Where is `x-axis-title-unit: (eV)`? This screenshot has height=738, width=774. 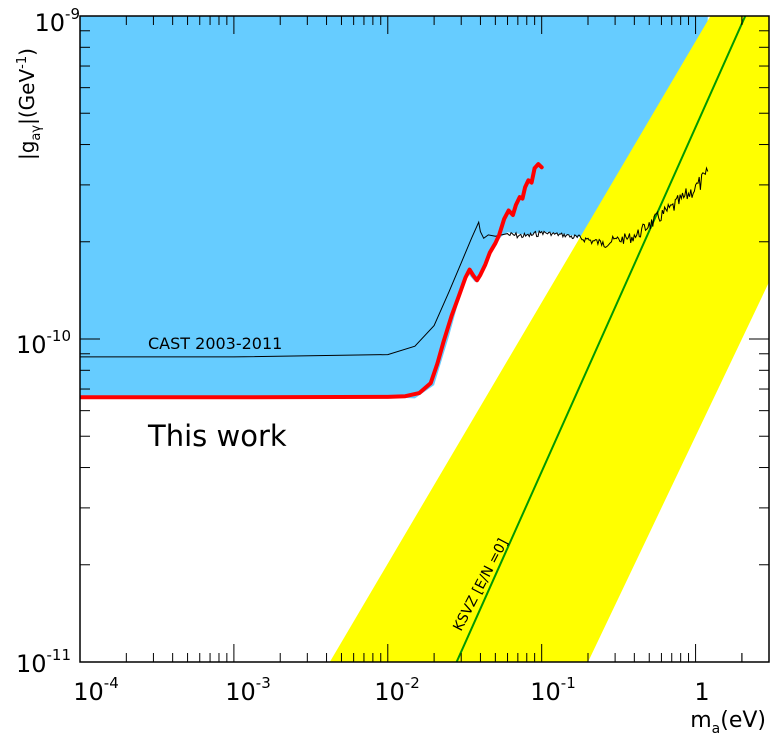 x-axis-title-unit: (eV) is located at coordinates (743, 720).